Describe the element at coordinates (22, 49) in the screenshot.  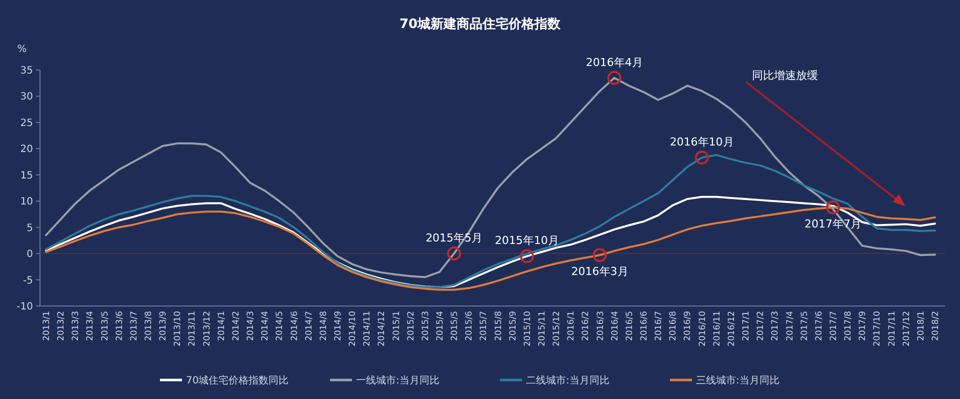
I see `y-axis-title: %` at that location.